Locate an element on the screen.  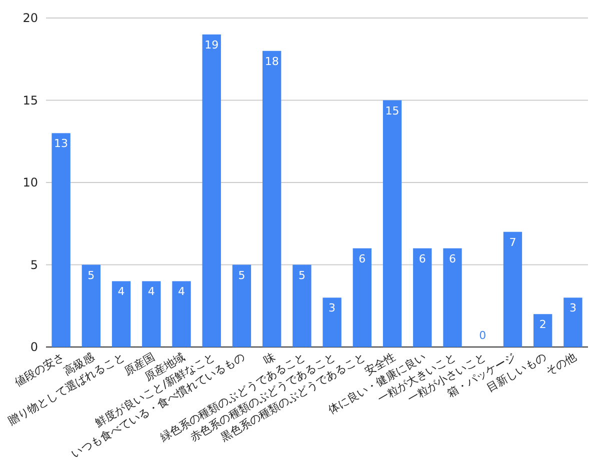
data-label: 7 is located at coordinates (512, 242).